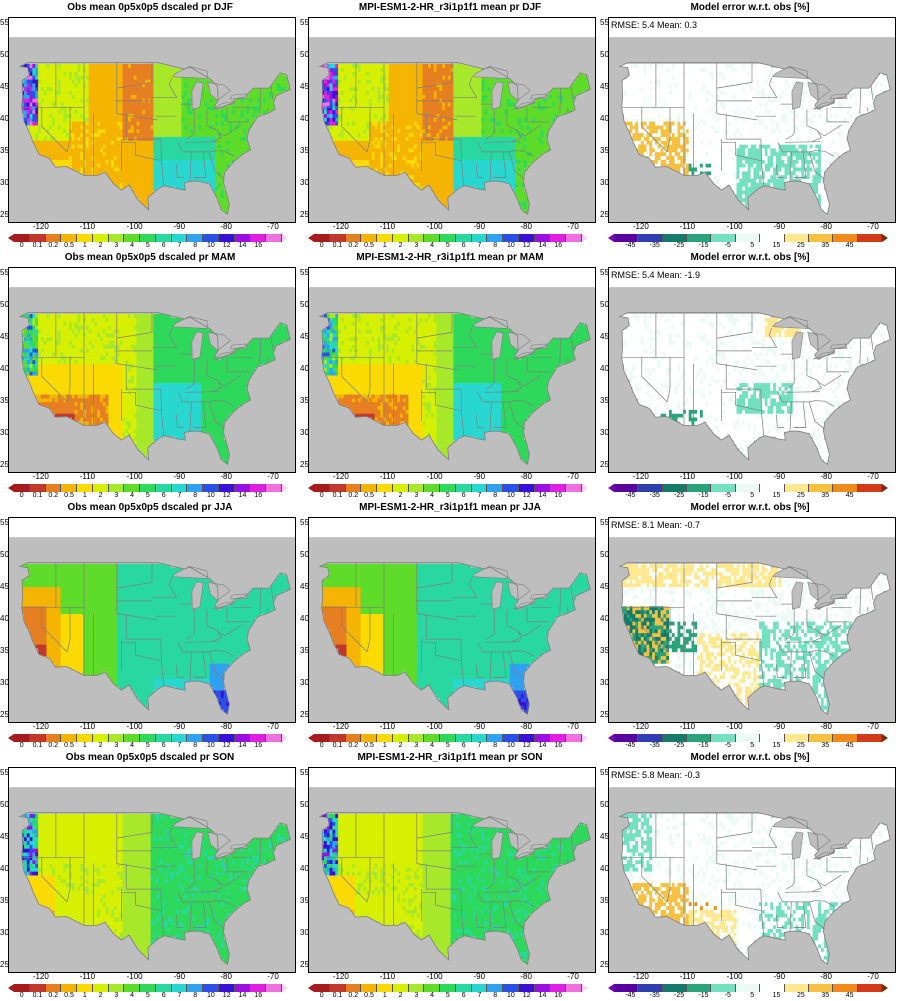 This screenshot has width=900, height=1001. What do you see at coordinates (85, 745) in the screenshot?
I see `colorbar-label: 1` at bounding box center [85, 745].